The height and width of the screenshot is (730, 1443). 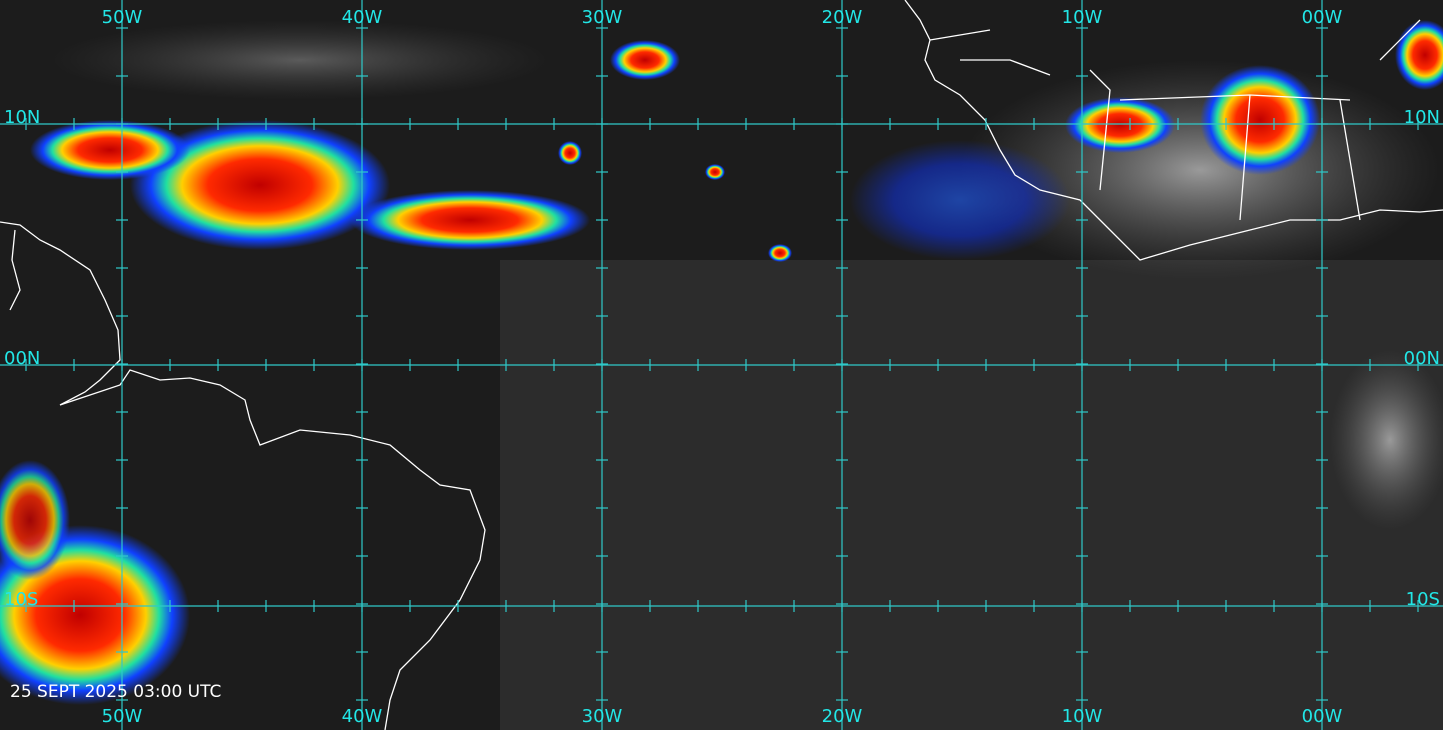 What do you see at coordinates (1322, 716) in the screenshot?
I see `bottom-longitude-label: 00W` at bounding box center [1322, 716].